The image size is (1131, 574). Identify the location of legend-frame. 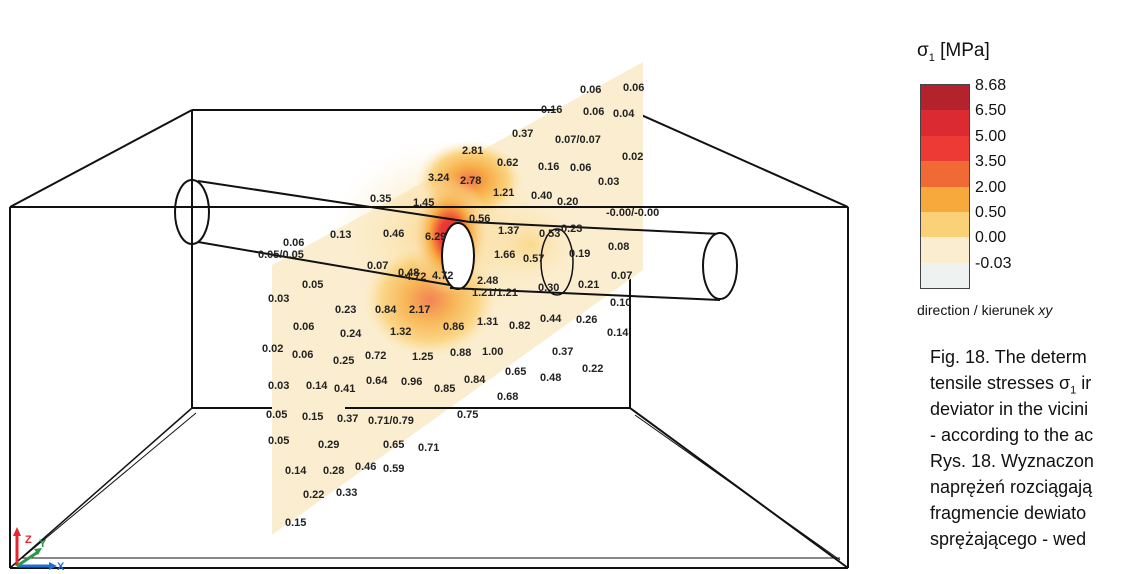
(945, 186).